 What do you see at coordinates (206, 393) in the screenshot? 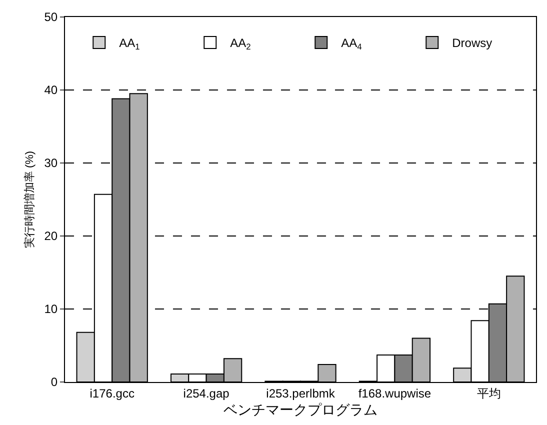
I see `x-tick-label: i254.gap` at bounding box center [206, 393].